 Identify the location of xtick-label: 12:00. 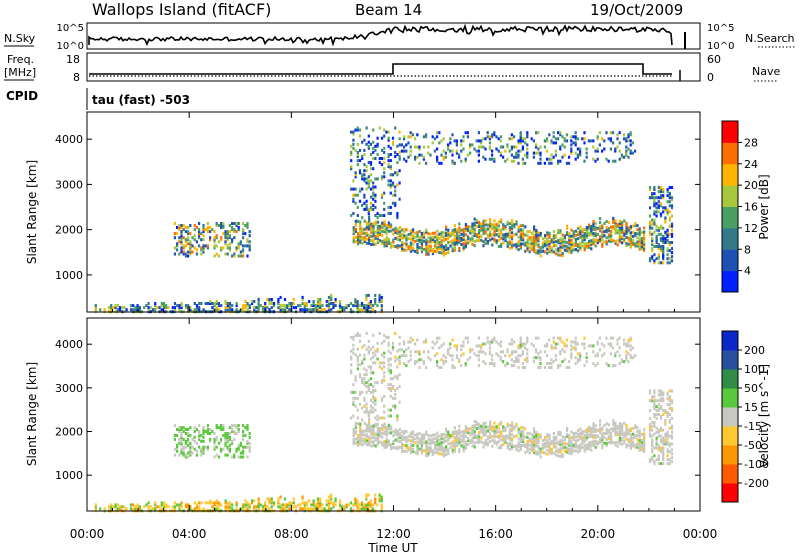
(393, 534).